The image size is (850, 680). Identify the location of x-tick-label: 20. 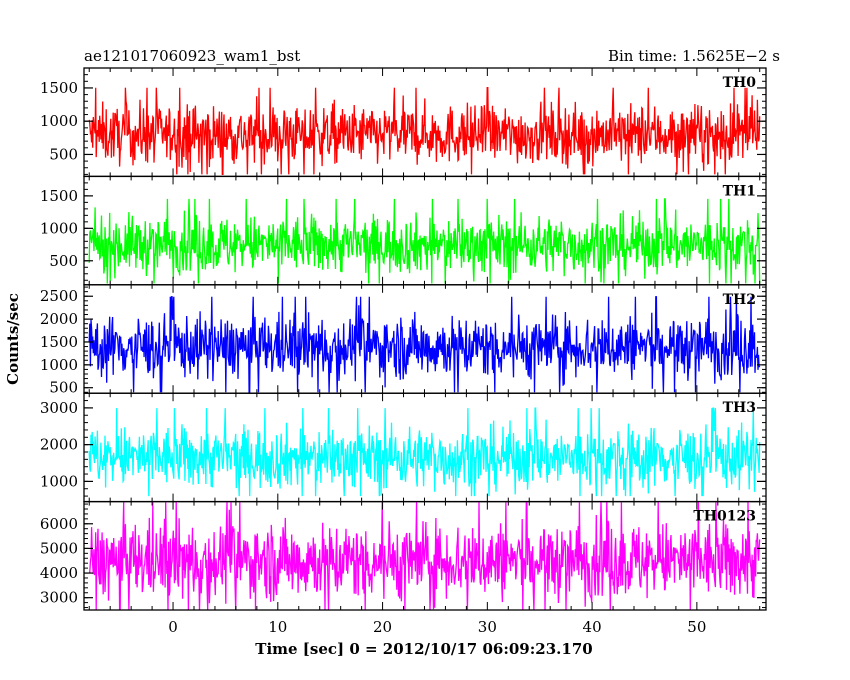
(382, 627).